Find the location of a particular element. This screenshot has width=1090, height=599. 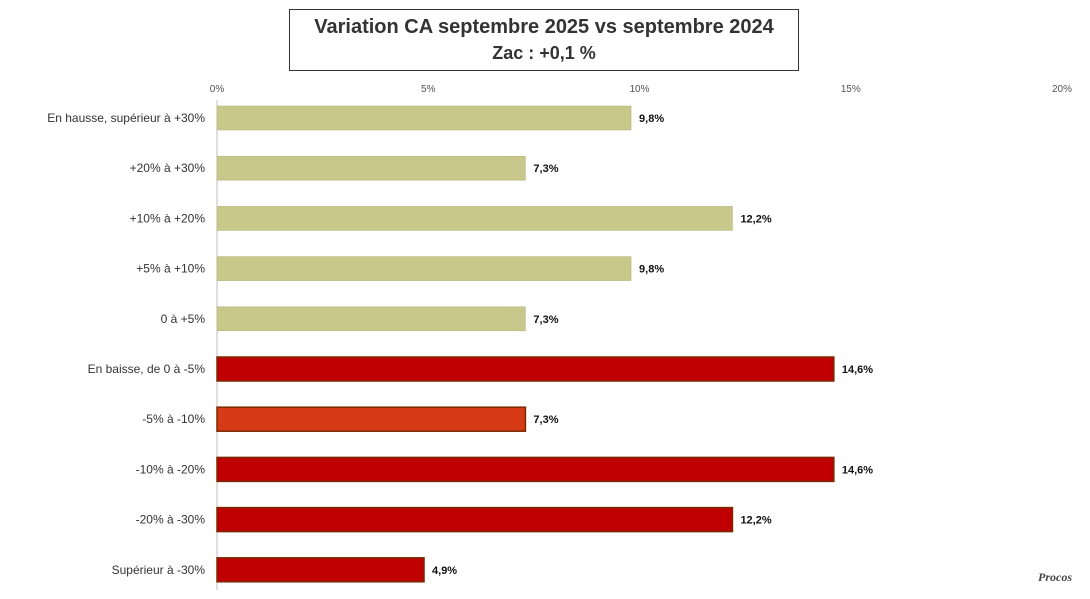

category-label: +20% à +30% is located at coordinates (168, 168).